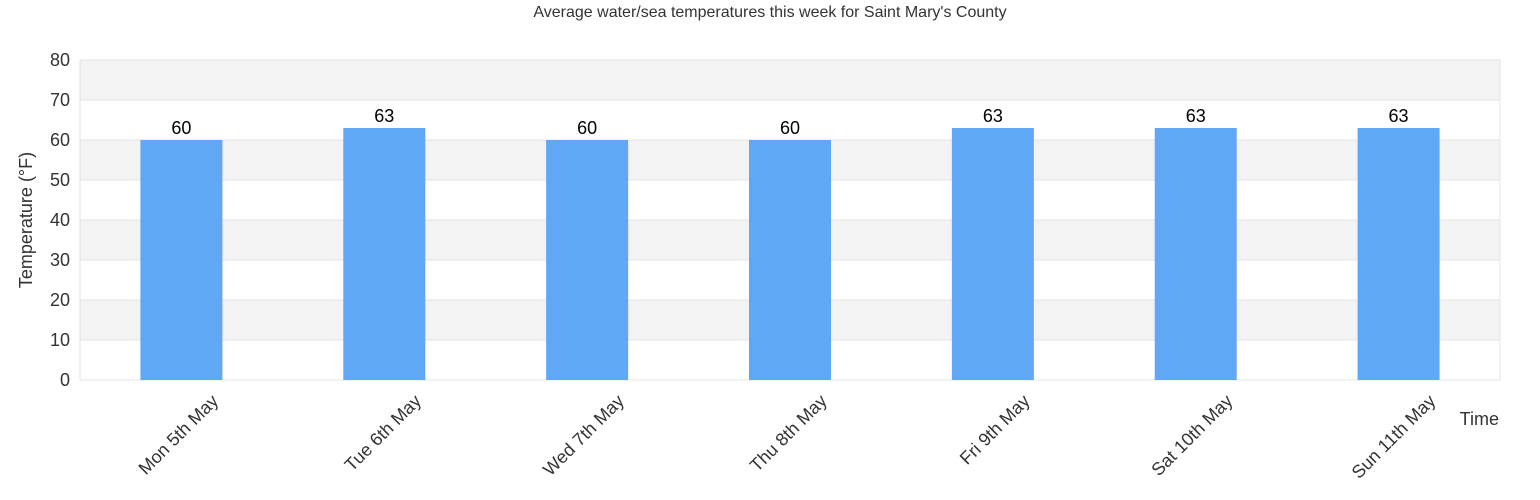 This screenshot has height=500, width=1540. What do you see at coordinates (1394, 437) in the screenshot?
I see `x-tick-label: Sun 11th May` at bounding box center [1394, 437].